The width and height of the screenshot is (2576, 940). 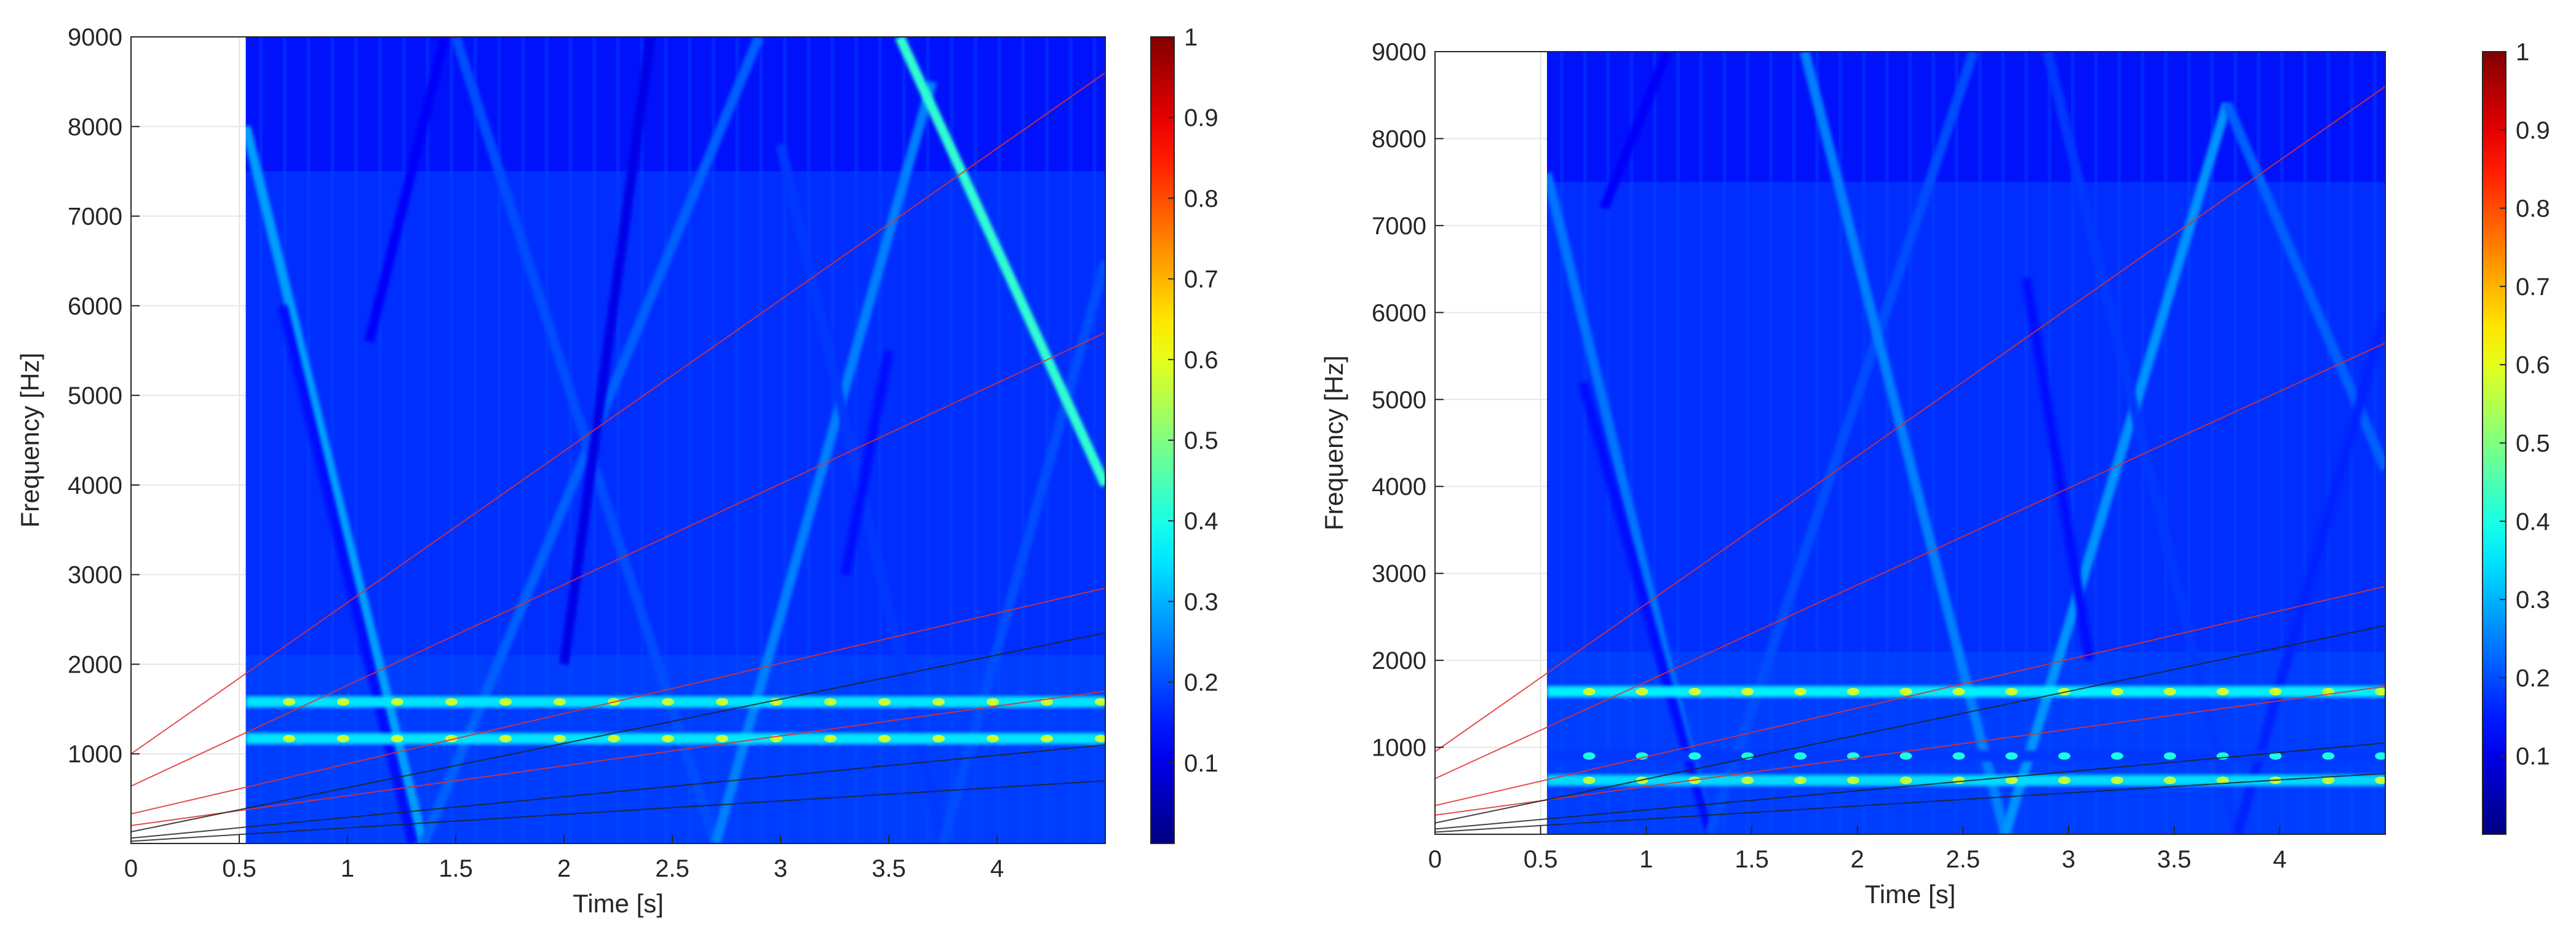 What do you see at coordinates (95, 127) in the screenshot?
I see `y-tick-label: 8000` at bounding box center [95, 127].